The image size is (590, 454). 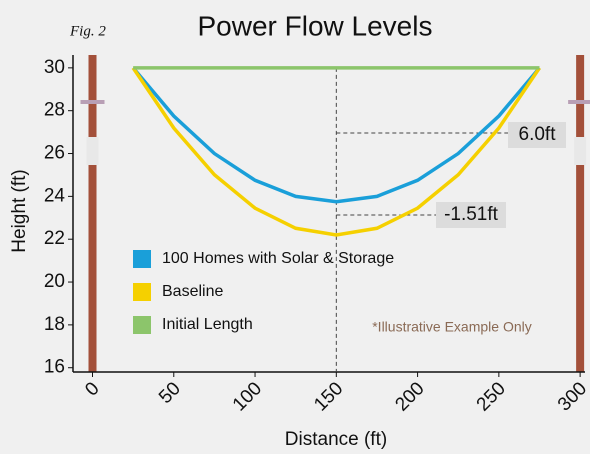 I want to click on annotation: -1.51ft, so click(x=471, y=214).